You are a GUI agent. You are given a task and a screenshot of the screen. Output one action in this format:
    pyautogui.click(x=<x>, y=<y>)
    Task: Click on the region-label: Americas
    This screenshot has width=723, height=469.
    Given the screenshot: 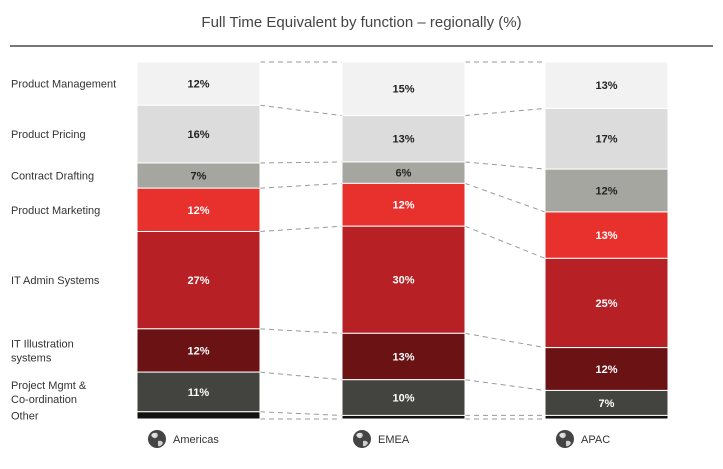 What is the action you would take?
    pyautogui.click(x=196, y=440)
    